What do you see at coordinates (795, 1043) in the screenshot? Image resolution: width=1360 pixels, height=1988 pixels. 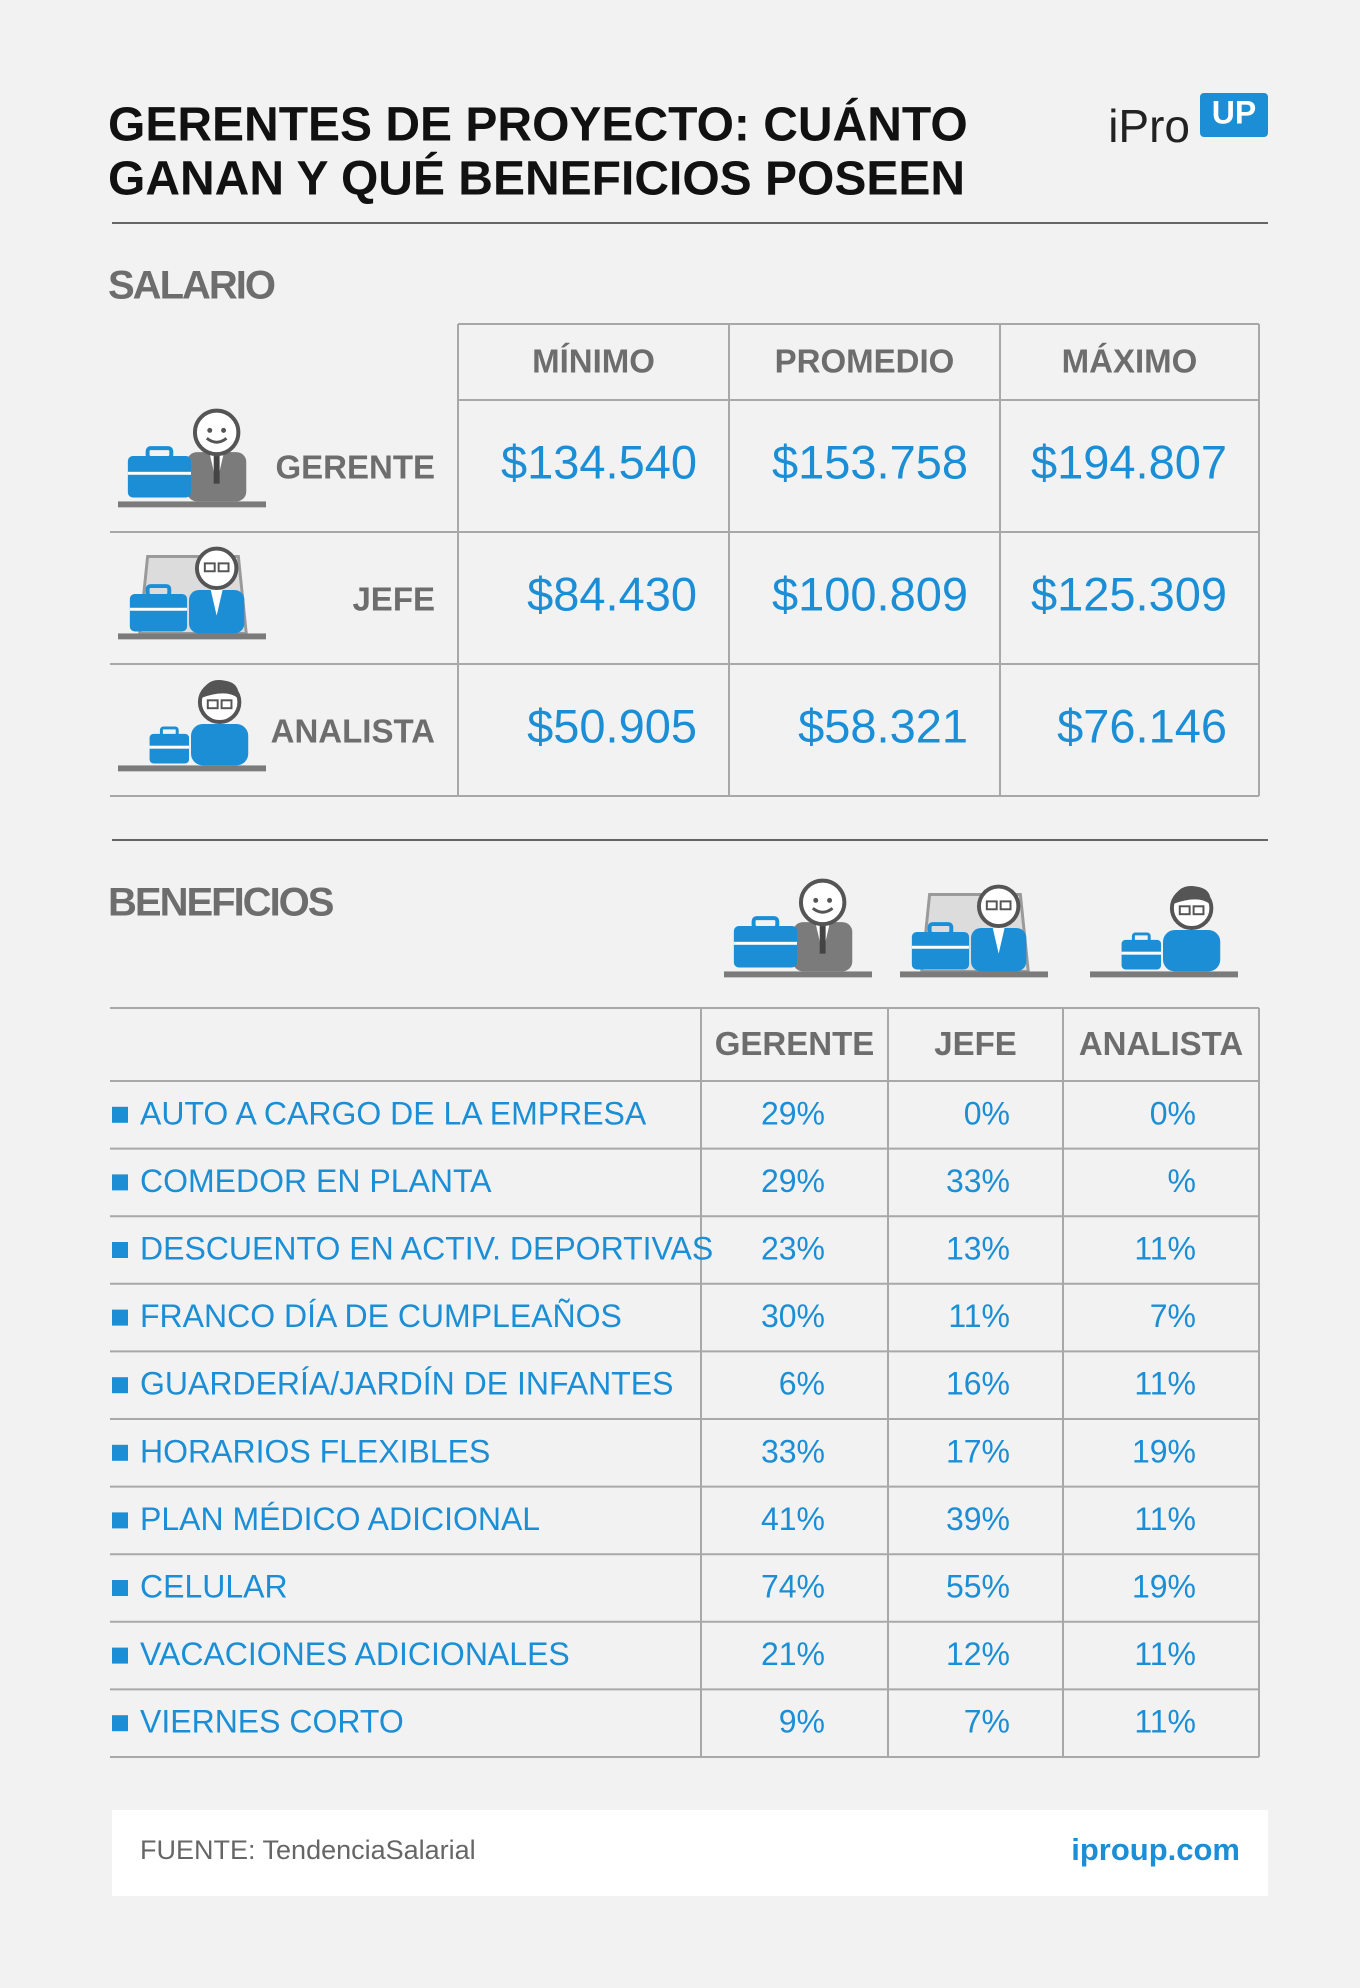 I see `column-header: GERENTE` at bounding box center [795, 1043].